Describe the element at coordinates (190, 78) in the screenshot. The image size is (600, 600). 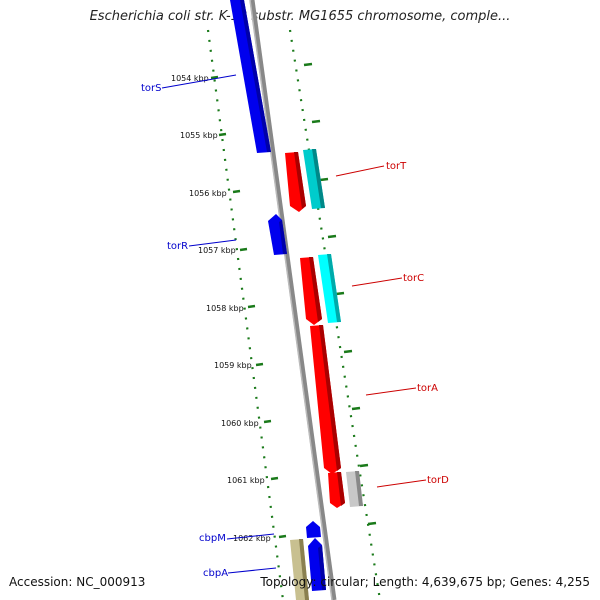
I see `kbp-label: 1054 kbp` at that location.